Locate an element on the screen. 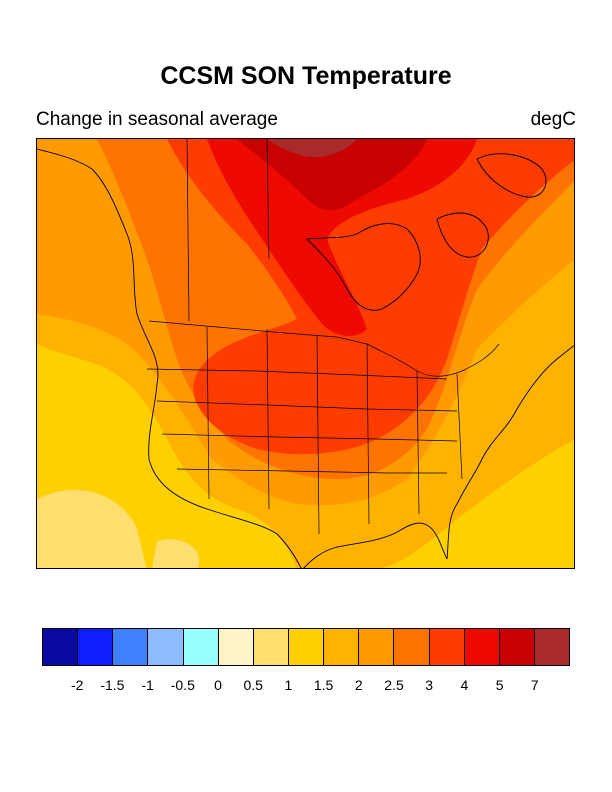  legend-tick-label: -0.5 is located at coordinates (182, 685).